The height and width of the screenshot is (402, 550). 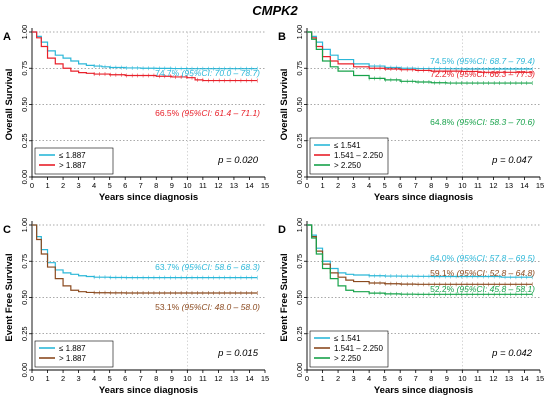 What do you see at coordinates (482, 122) in the screenshot?
I see `survival-annotation: 64.8% (95%CI: 58.3 – 70.6)` at bounding box center [482, 122].